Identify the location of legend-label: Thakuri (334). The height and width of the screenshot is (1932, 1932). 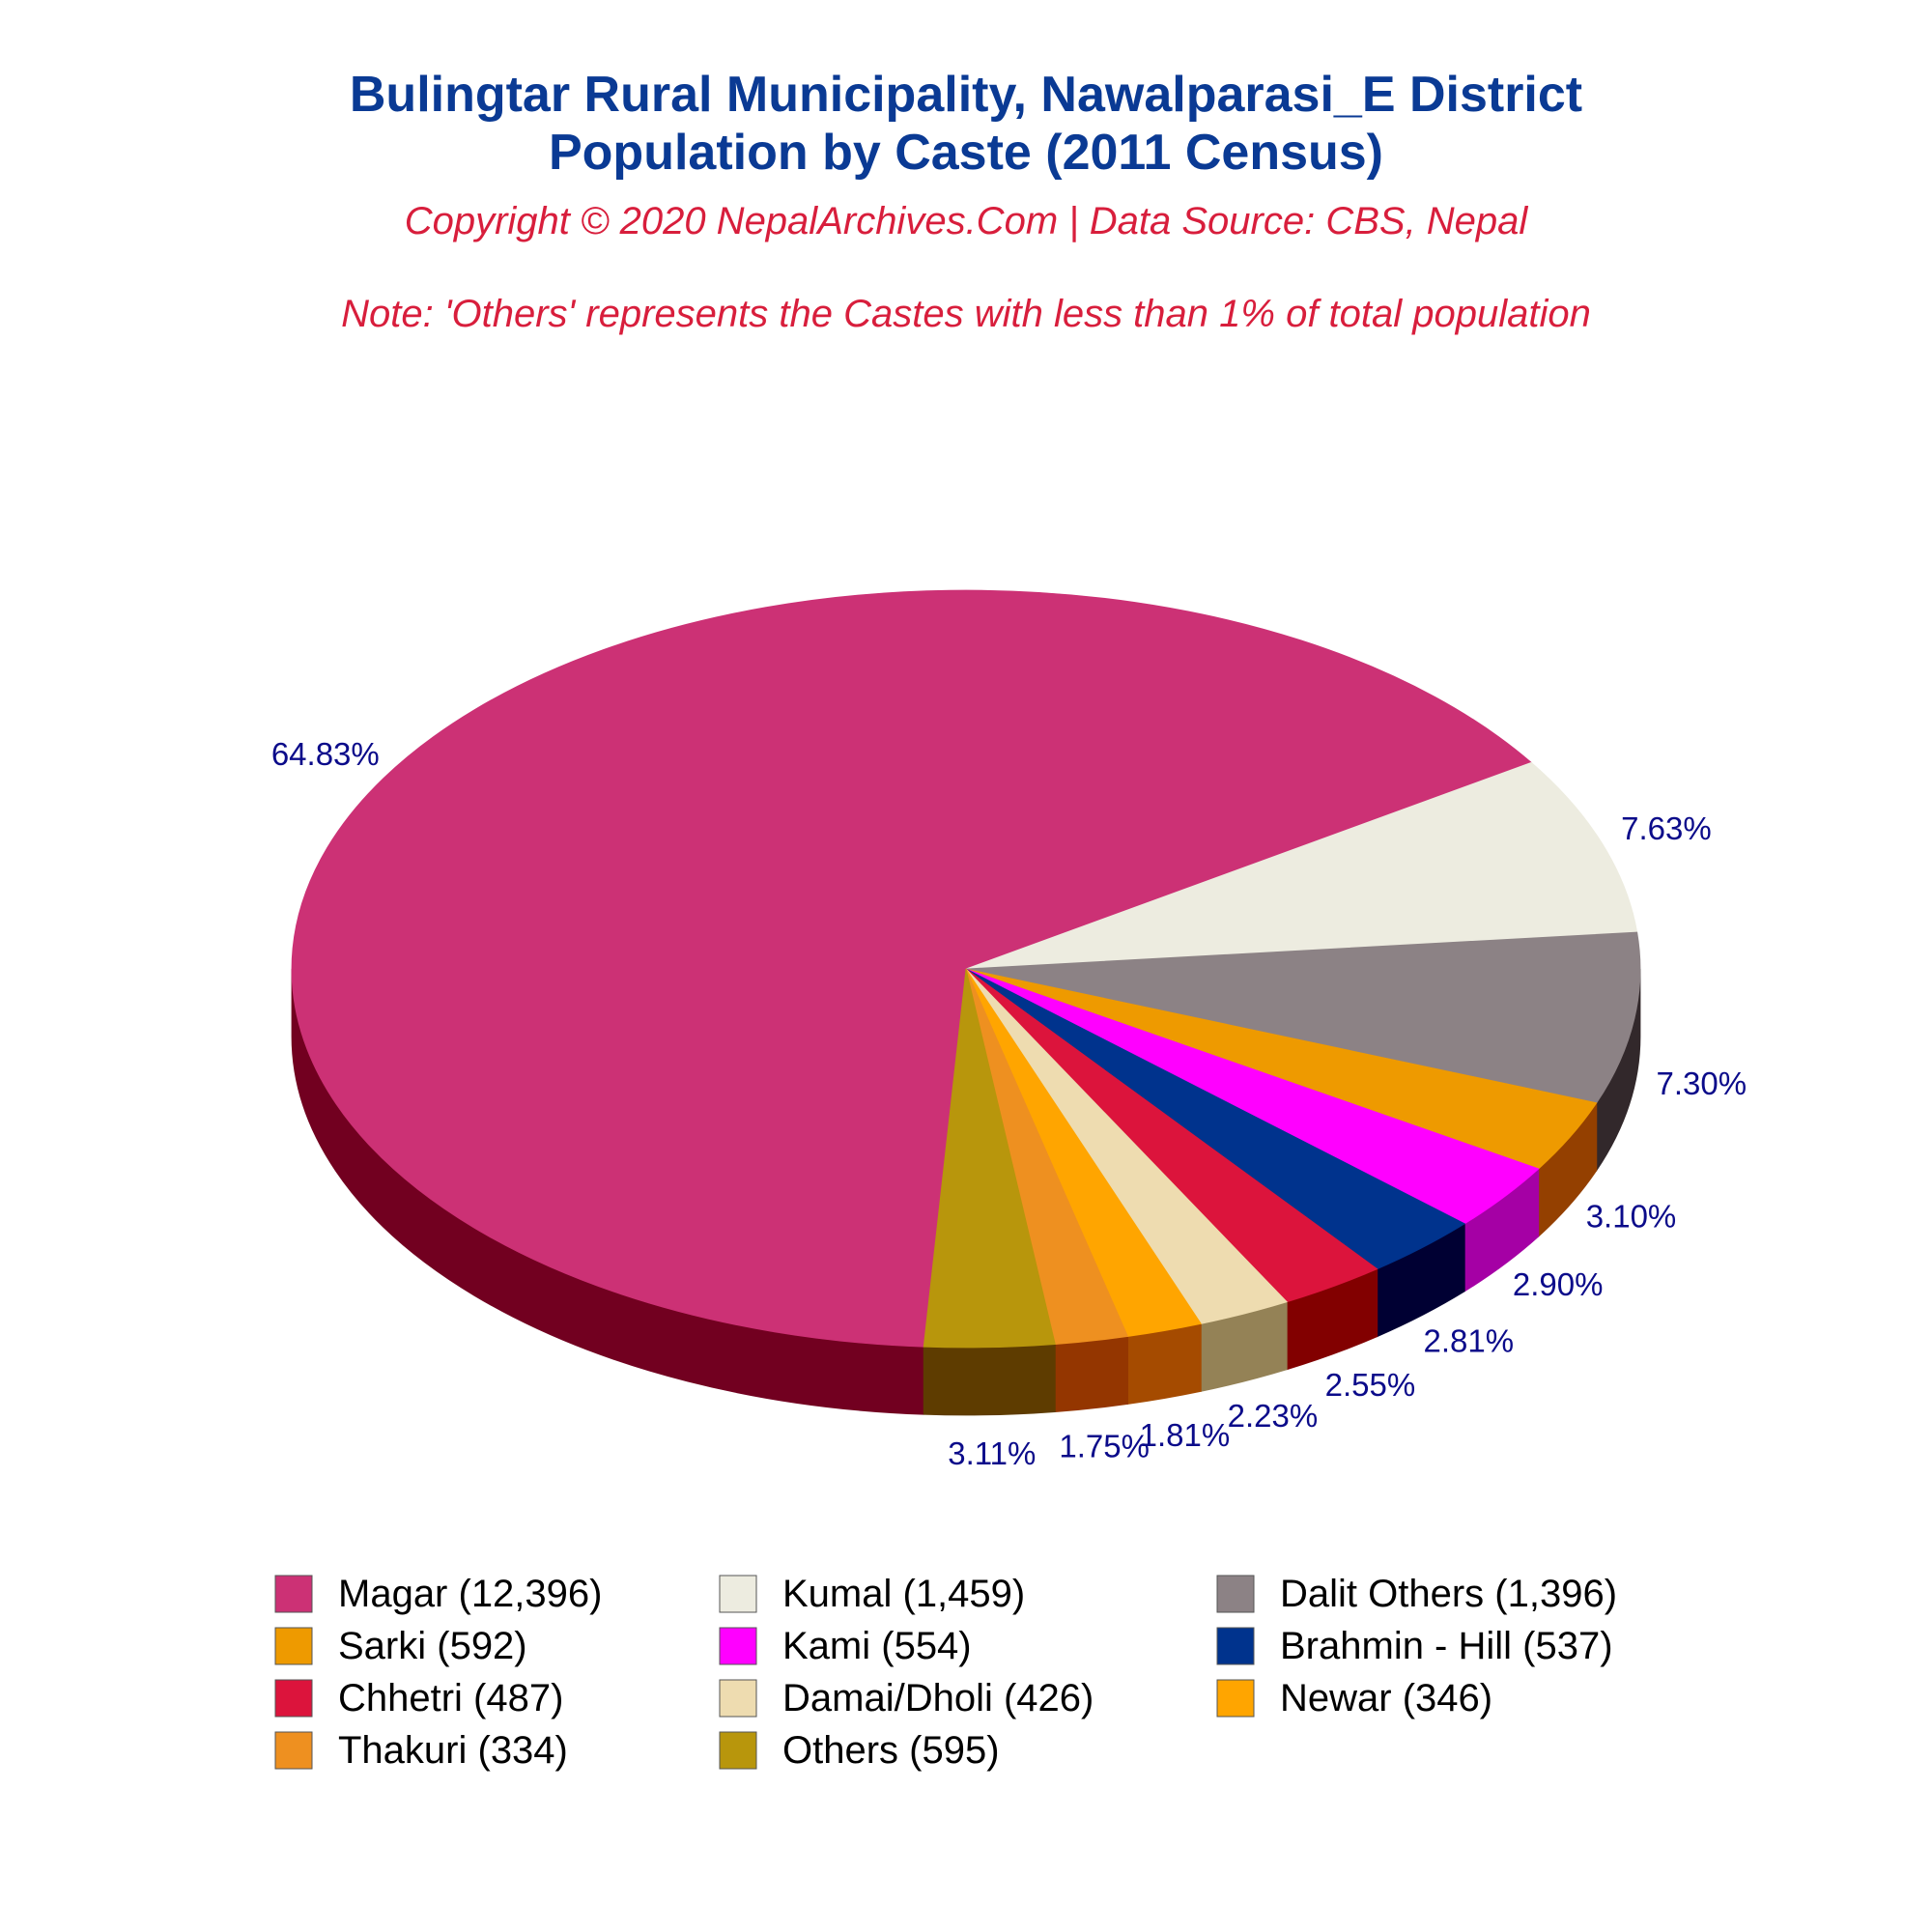
(453, 1750).